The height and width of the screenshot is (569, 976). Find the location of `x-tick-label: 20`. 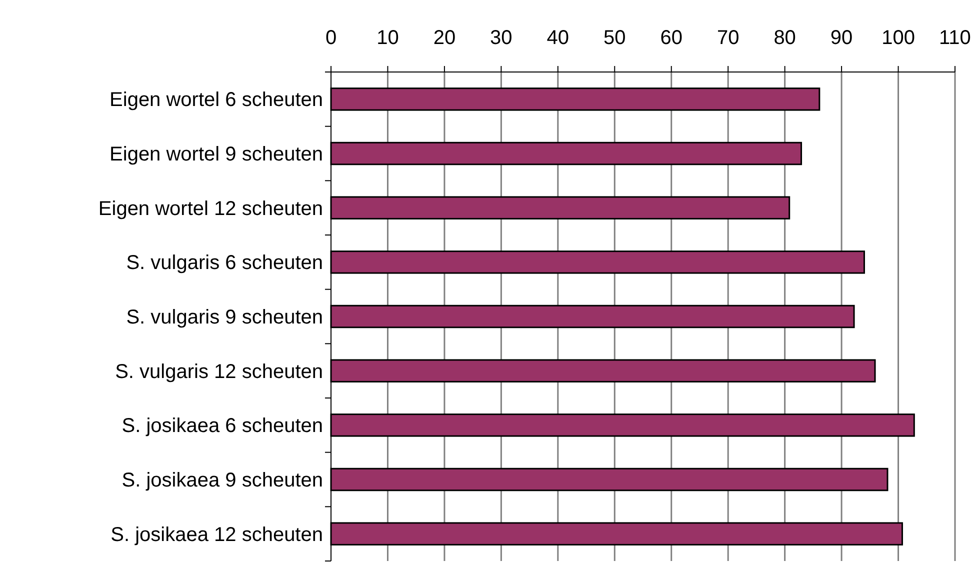

x-tick-label: 20 is located at coordinates (444, 38).